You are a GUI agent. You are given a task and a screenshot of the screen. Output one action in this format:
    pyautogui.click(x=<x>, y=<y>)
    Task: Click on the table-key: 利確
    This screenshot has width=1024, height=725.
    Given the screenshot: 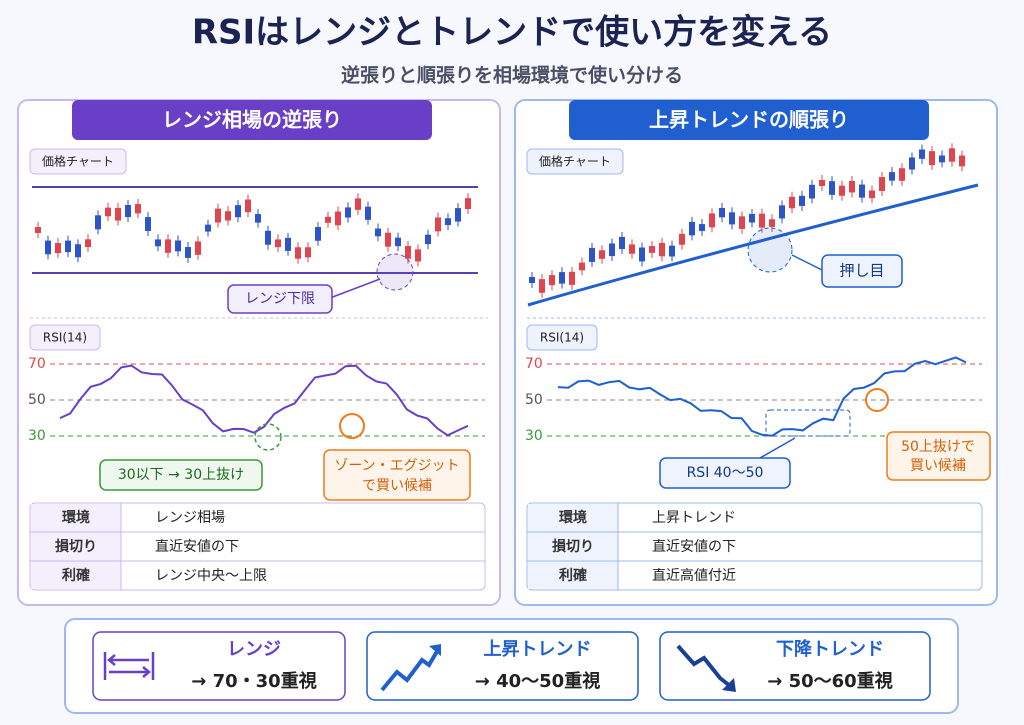 What is the action you would take?
    pyautogui.click(x=76, y=575)
    